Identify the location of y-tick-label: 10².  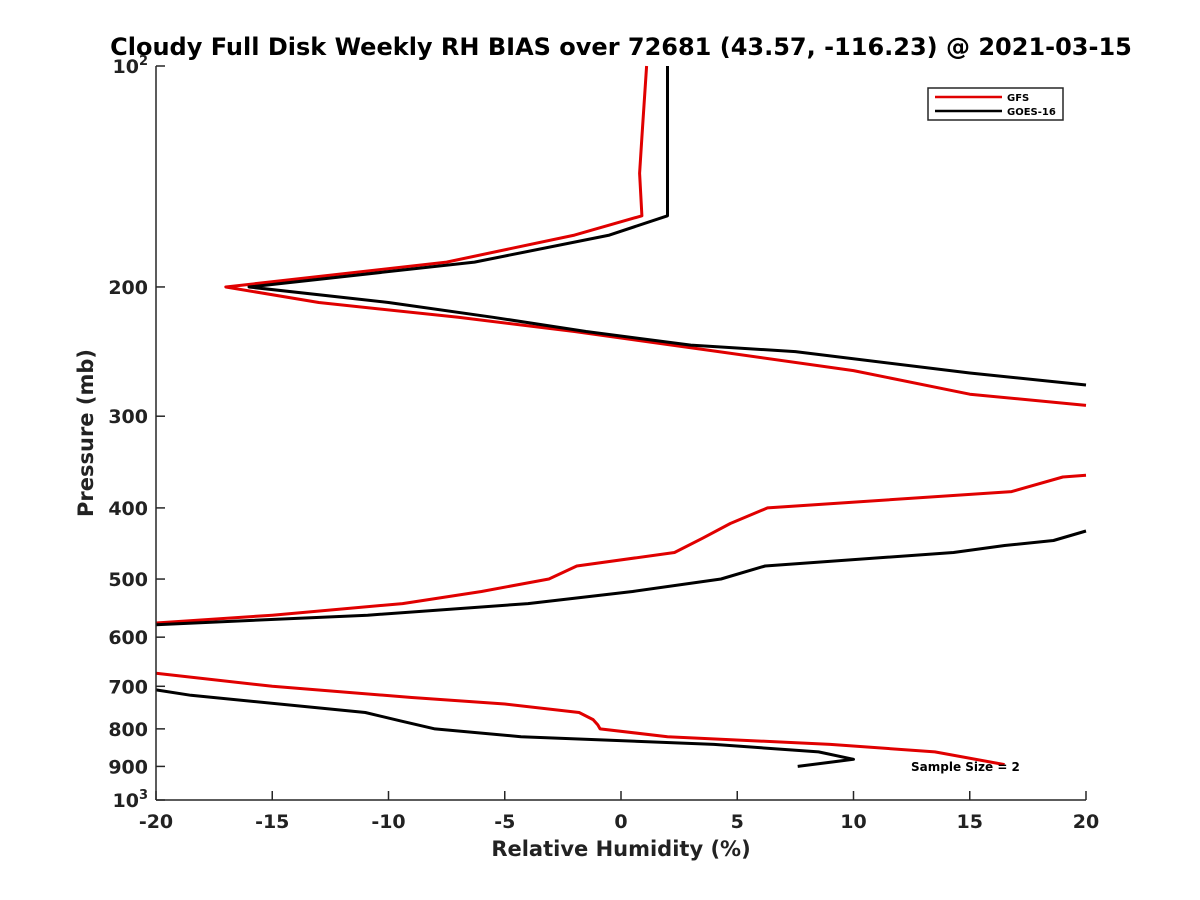
(131, 66).